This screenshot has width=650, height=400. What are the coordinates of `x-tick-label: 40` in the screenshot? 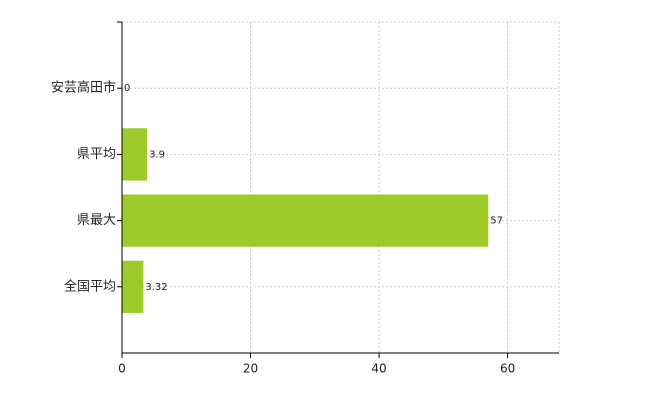 It's located at (378, 369).